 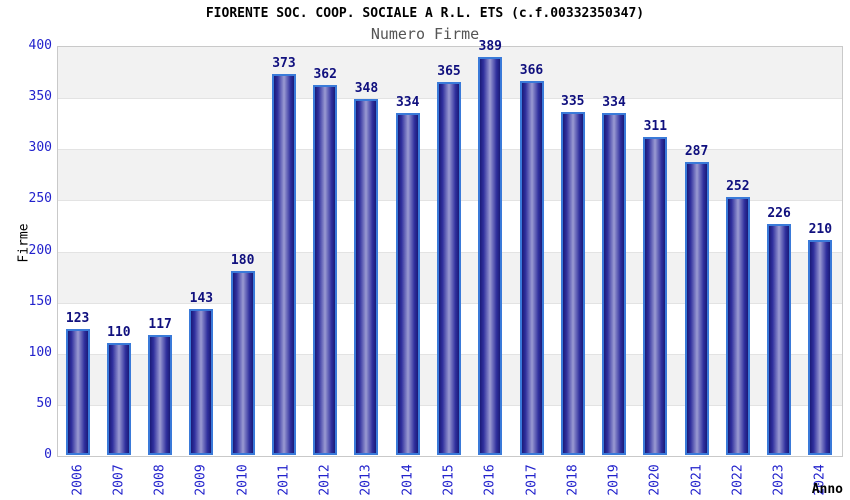 What do you see at coordinates (160, 325) in the screenshot?
I see `bar-value-label: 117` at bounding box center [160, 325].